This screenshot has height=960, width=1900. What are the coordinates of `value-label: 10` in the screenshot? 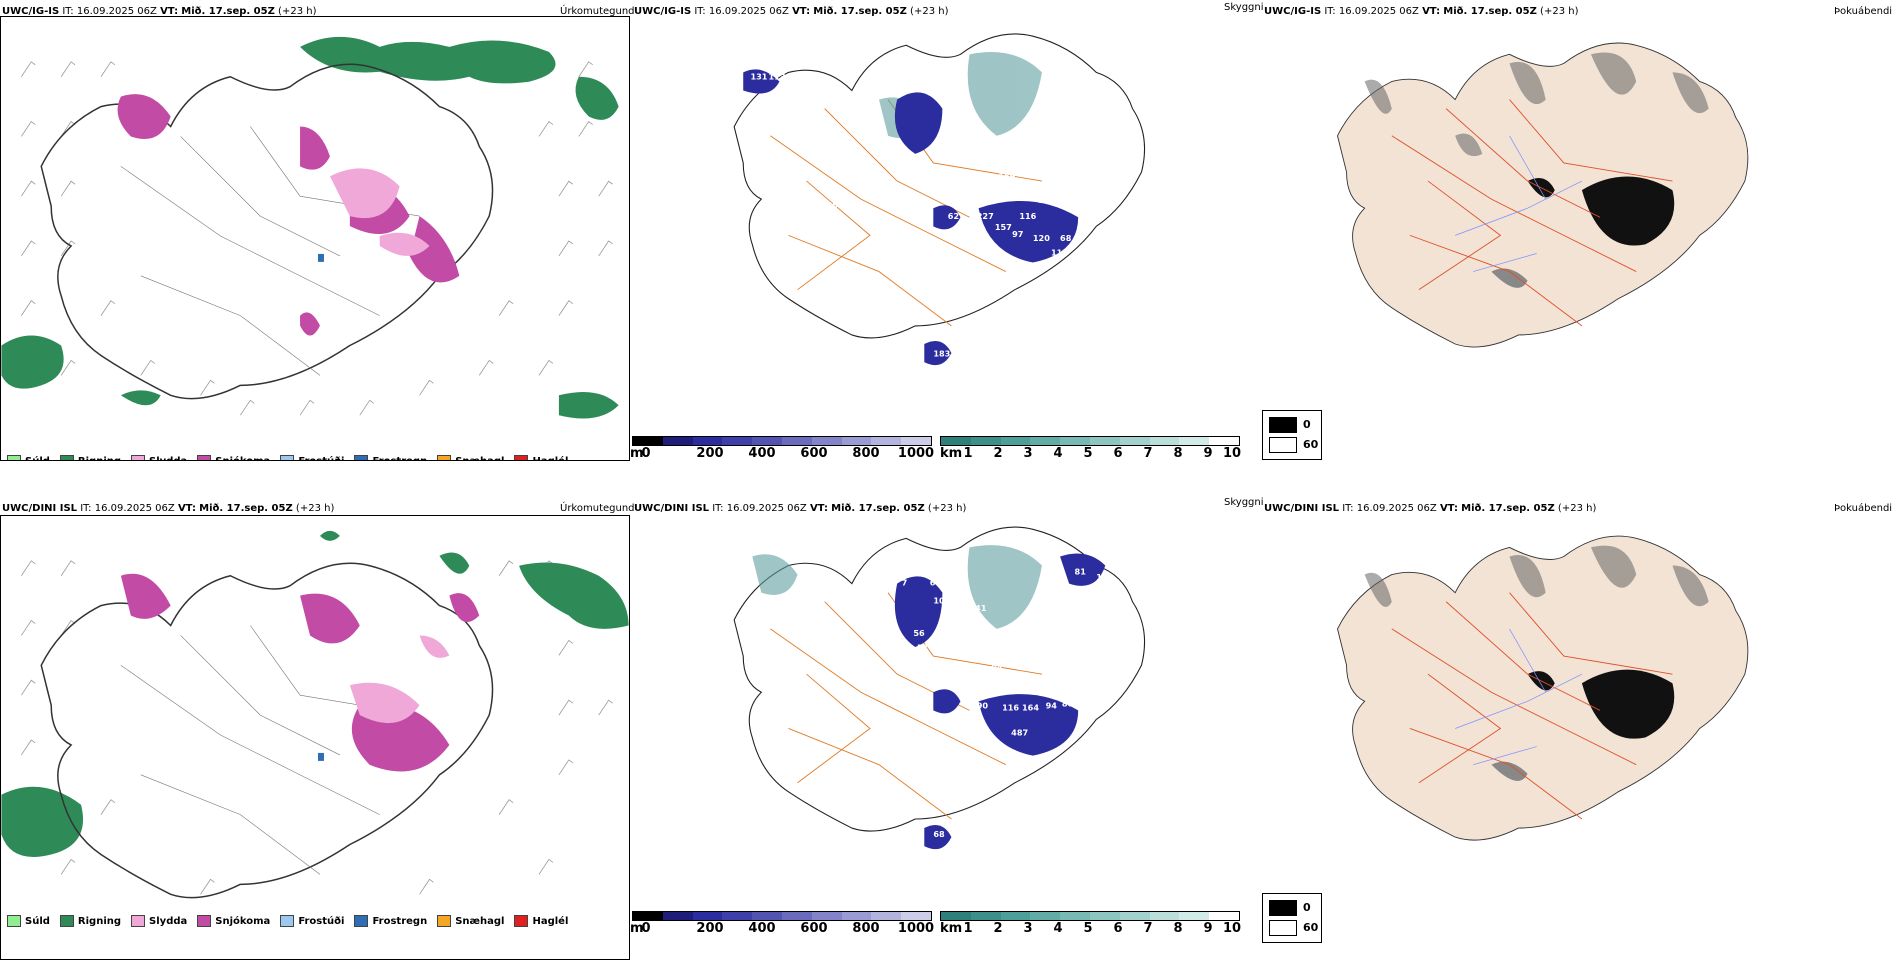 It's located at (1044, 200).